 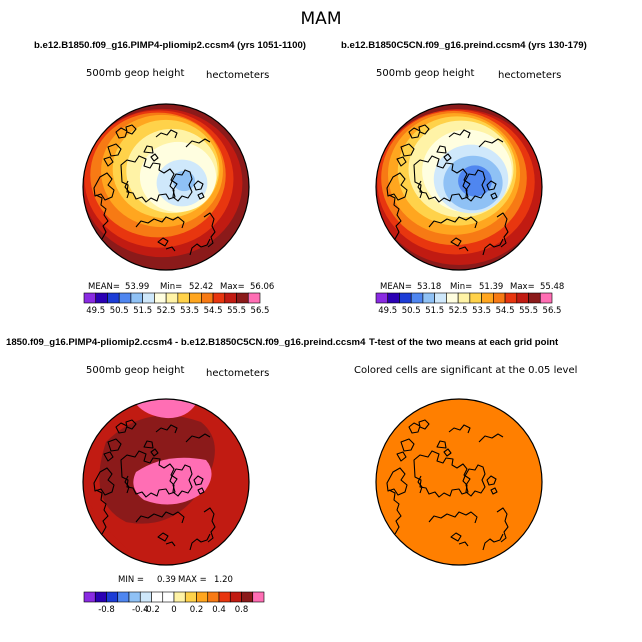 What do you see at coordinates (219, 610) in the screenshot?
I see `colorbar-panel-3-tick-label-5: 0.4` at bounding box center [219, 610].